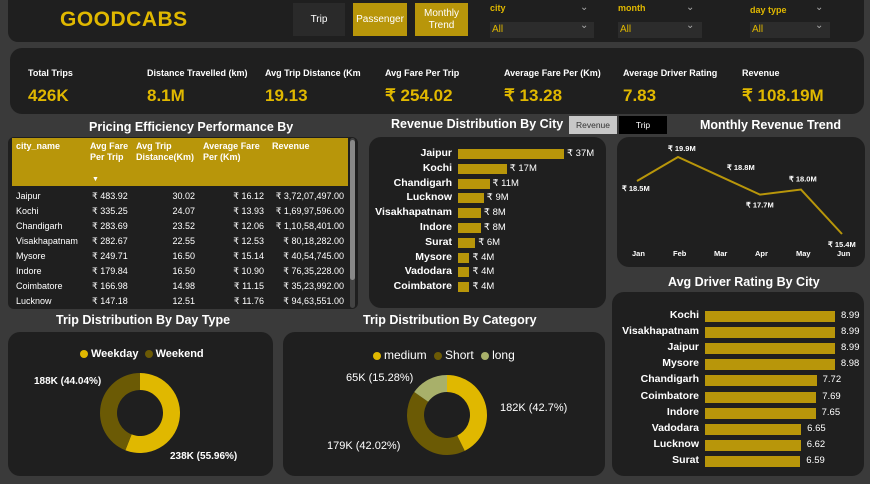 Image resolution: width=870 pixels, height=484 pixels. Describe the element at coordinates (352, 210) in the screenshot. I see `table-scrollbar-thumb` at that location.